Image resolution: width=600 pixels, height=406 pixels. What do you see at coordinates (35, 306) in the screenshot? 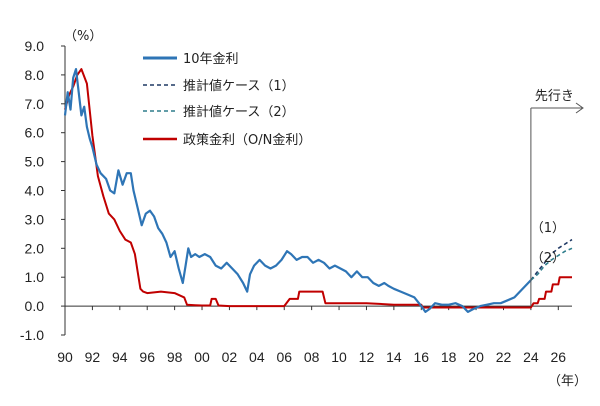
I see `y-tick-label: 0.0` at bounding box center [35, 306].